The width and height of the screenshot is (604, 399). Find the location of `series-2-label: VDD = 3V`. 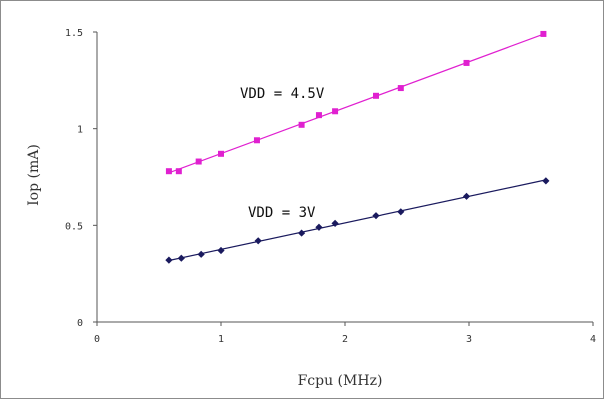

series-2-label: VDD = 3V is located at coordinates (282, 213).